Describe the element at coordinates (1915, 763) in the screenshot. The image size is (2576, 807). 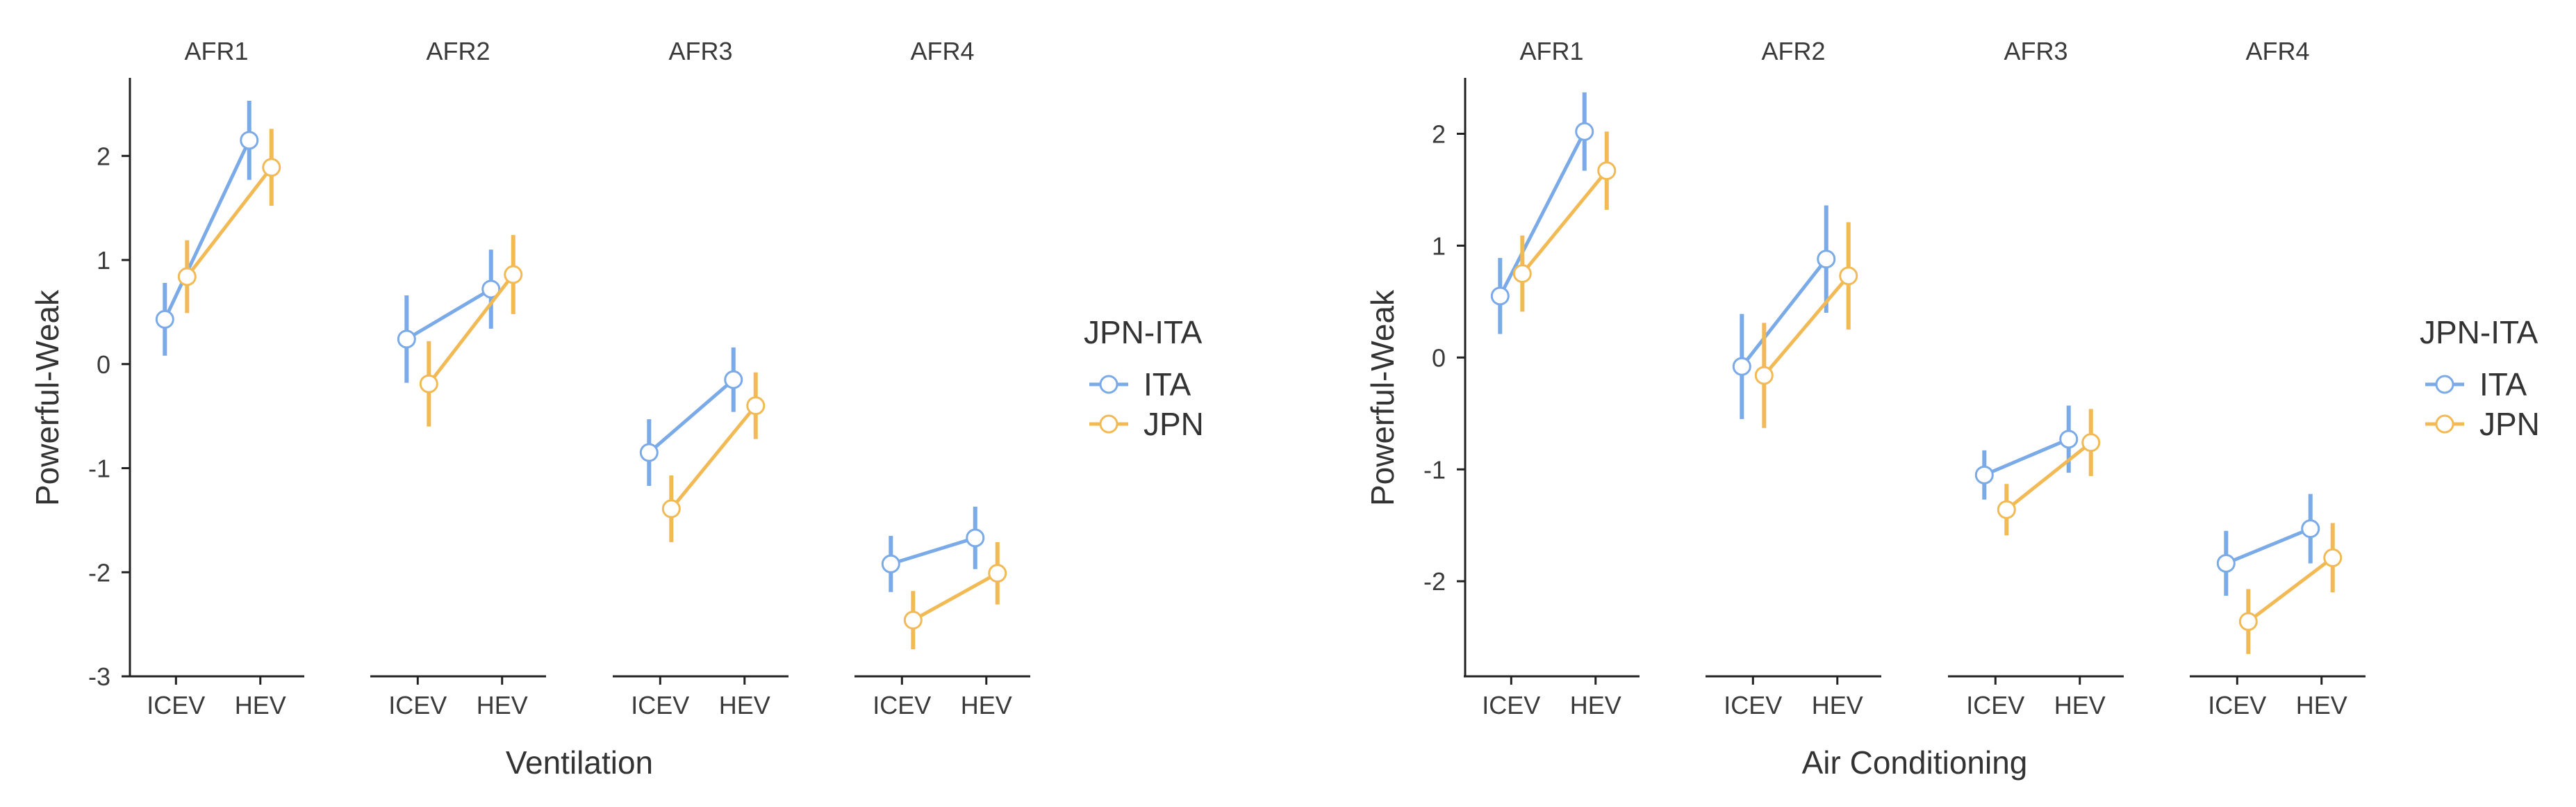
I see `x-axis-title: Air Conditioning` at that location.